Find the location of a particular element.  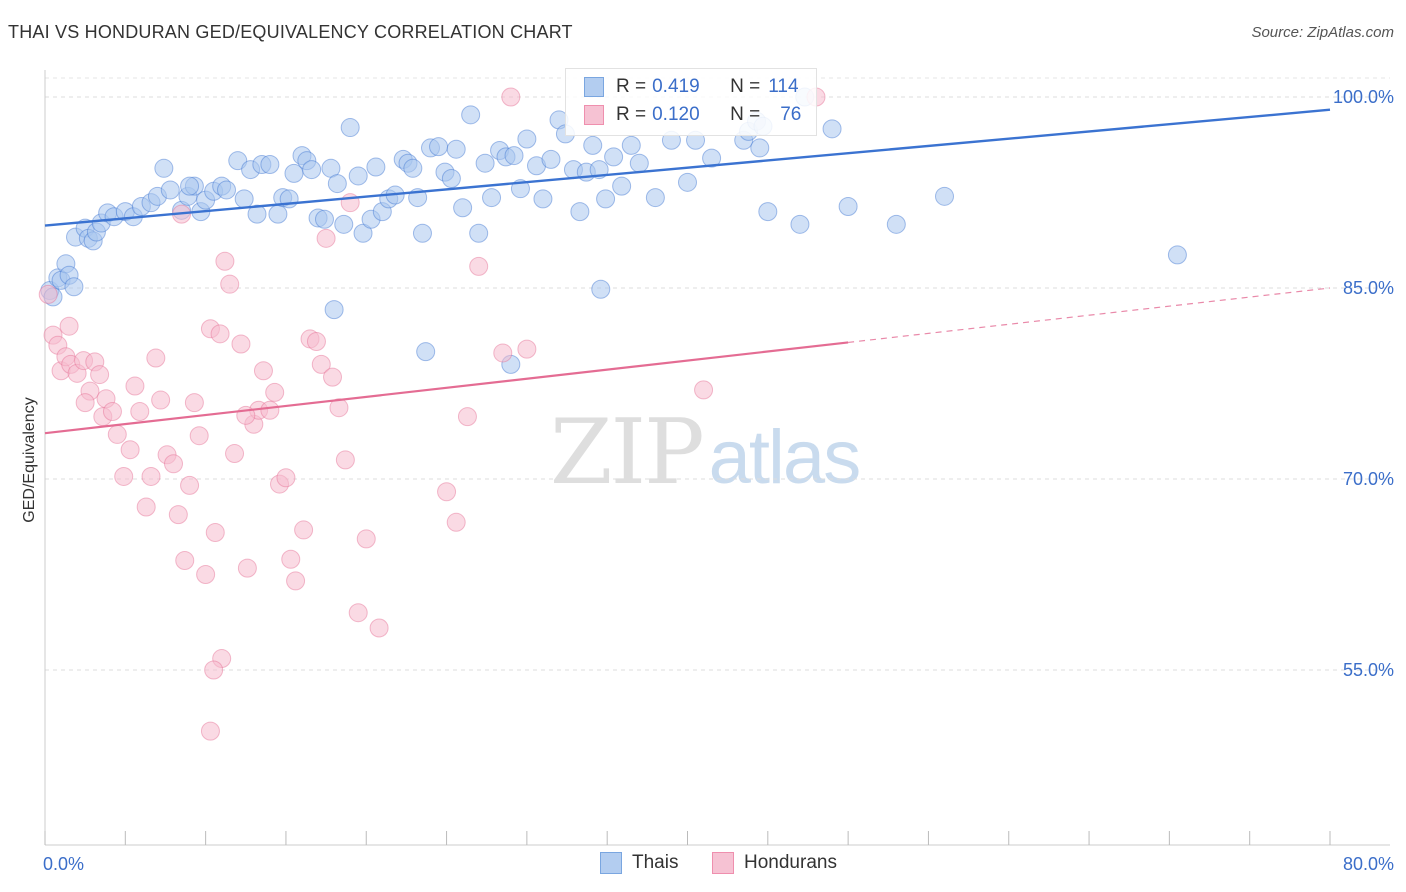

bottom-legend-swatch-thais is located at coordinates (611, 863).